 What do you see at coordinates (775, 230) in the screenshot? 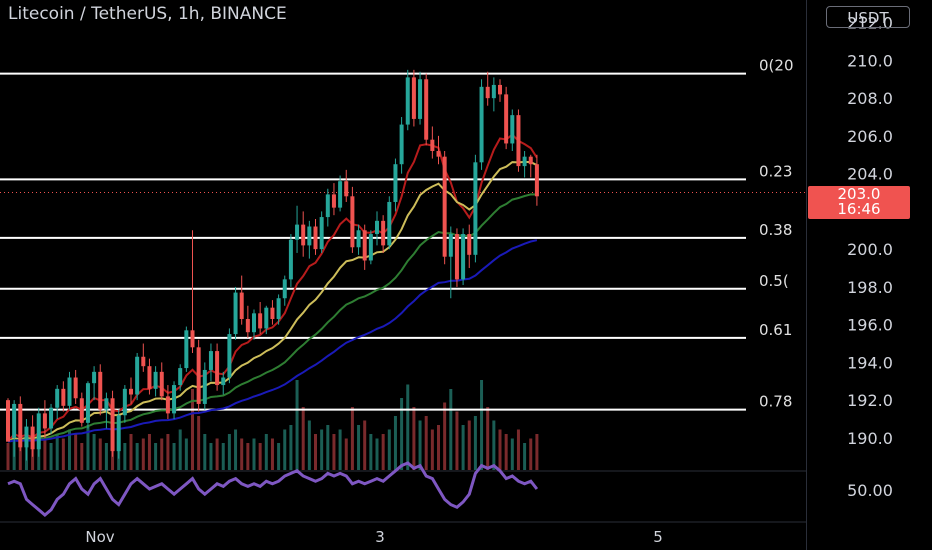
I see `fib-level-label: 0.38` at bounding box center [775, 230].